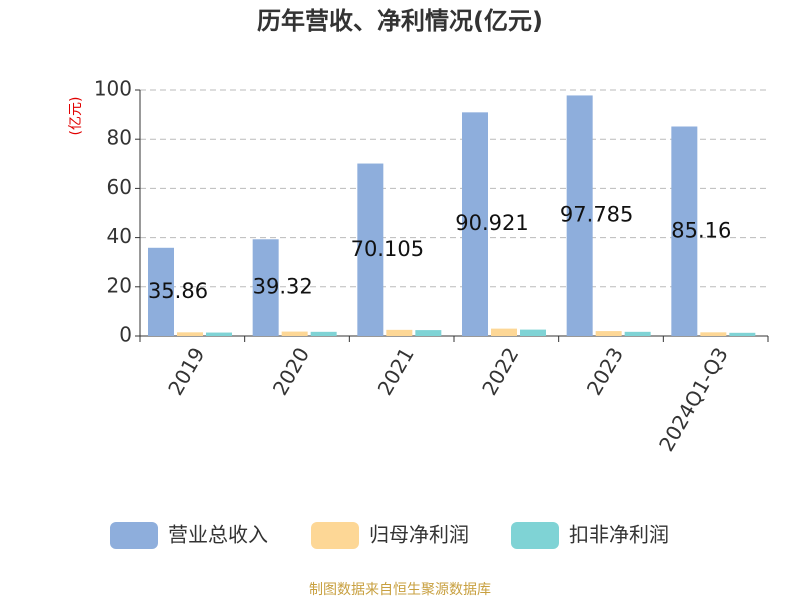 Image resolution: width=800 pixels, height=600 pixels. I want to click on legend-label: 扣非净利润, so click(619, 535).